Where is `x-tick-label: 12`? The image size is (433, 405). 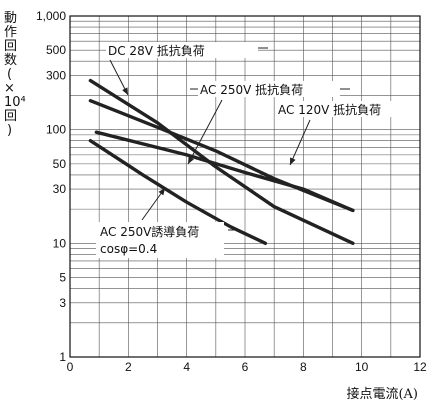
x-tick-label: 12 is located at coordinates (420, 367).